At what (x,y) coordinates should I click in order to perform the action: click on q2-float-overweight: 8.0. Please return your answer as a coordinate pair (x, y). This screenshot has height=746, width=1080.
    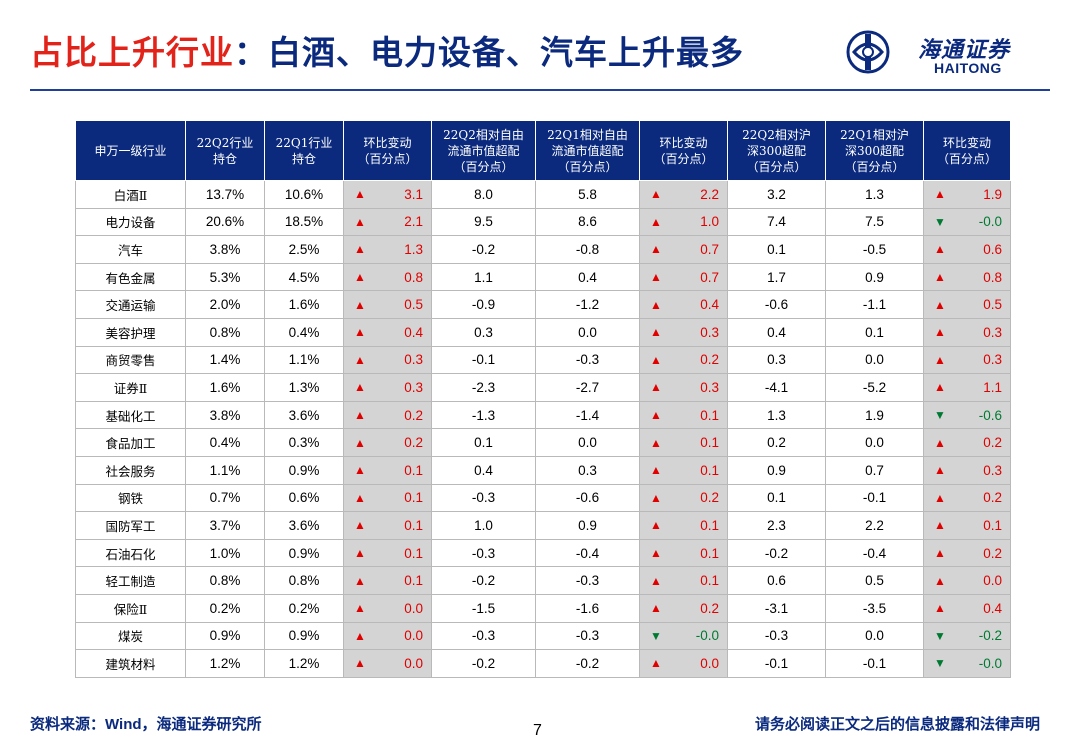
    Looking at the image, I should click on (483, 194).